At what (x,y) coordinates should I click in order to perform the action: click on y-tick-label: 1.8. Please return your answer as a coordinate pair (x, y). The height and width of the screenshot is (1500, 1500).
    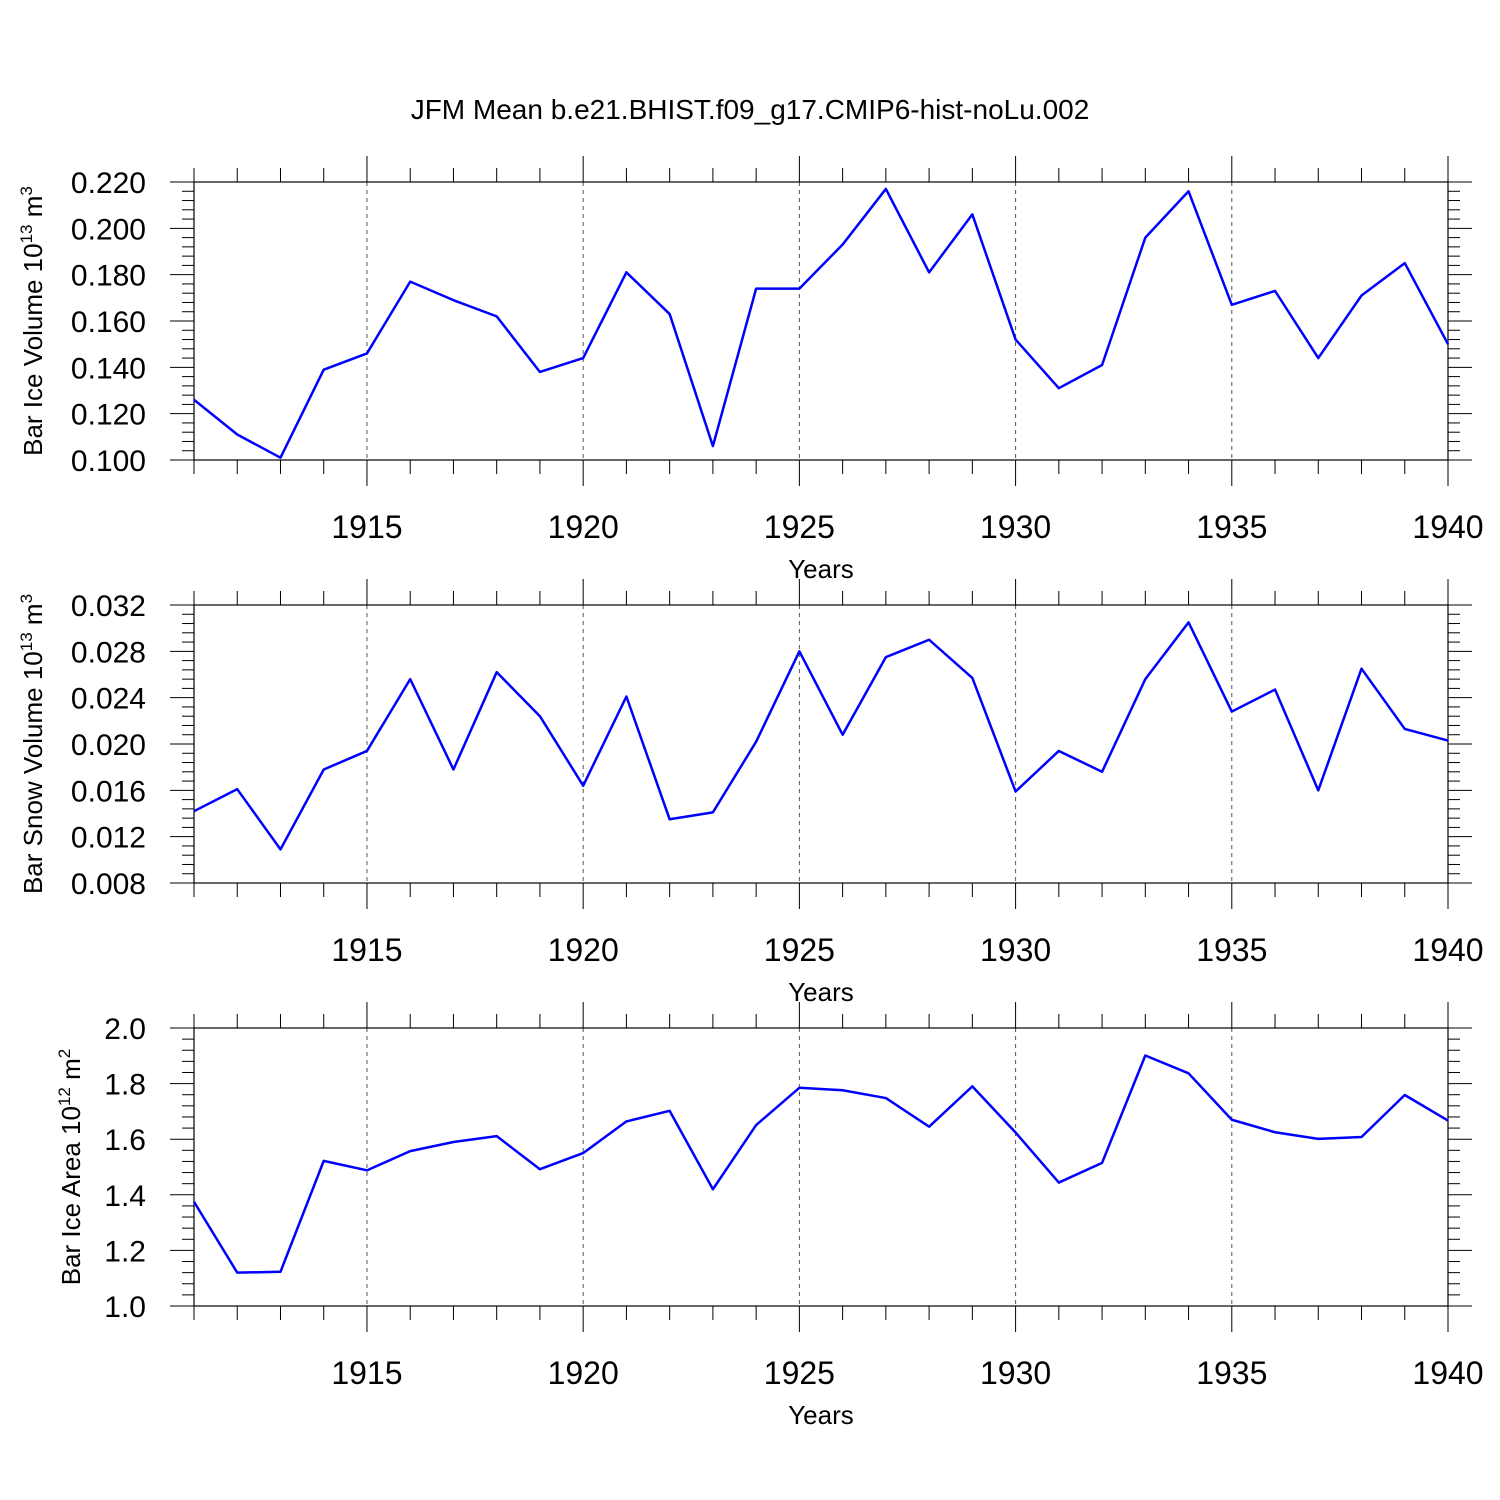
    Looking at the image, I should click on (125, 1085).